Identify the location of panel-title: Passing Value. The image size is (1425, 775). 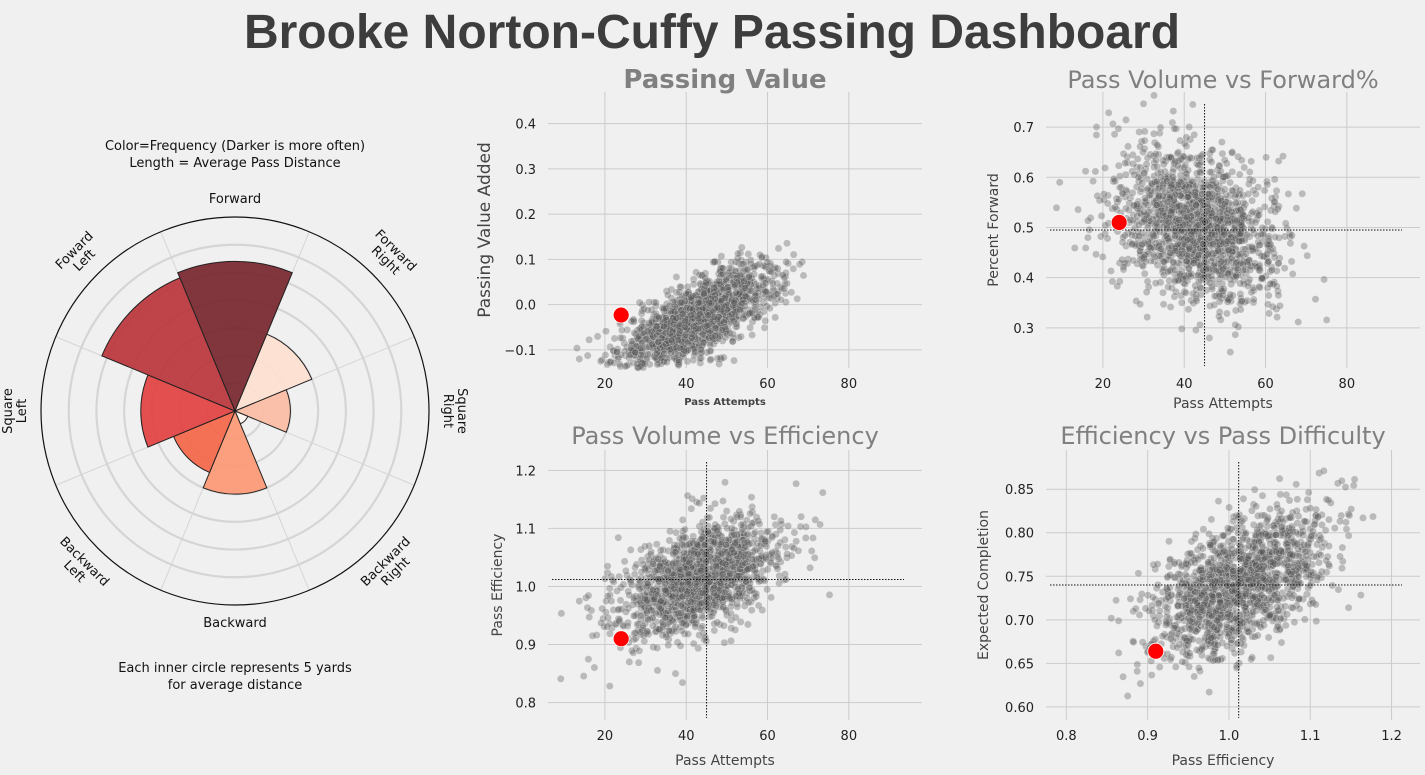
(724, 80).